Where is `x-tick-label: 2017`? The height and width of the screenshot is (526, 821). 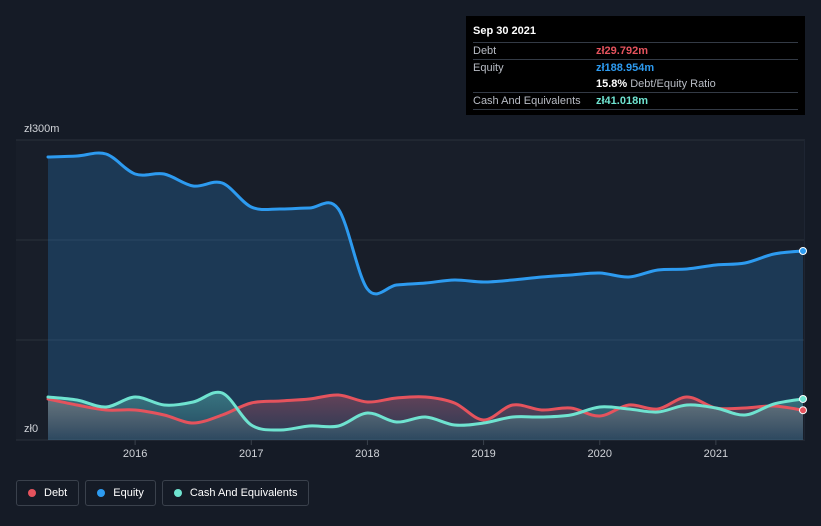
x-tick-label: 2017 is located at coordinates (251, 454).